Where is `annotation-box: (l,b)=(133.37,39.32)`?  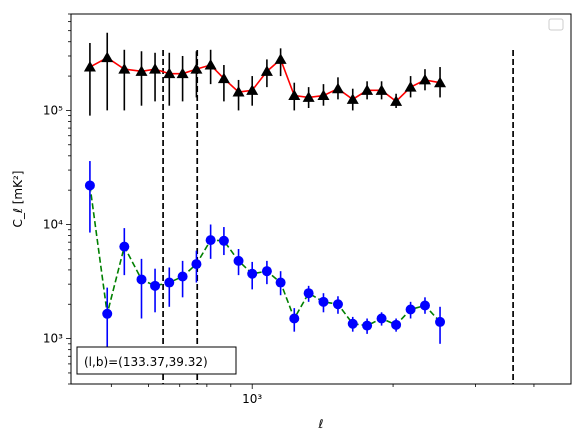 annotation-box: (l,b)=(133.37,39.32) is located at coordinates (156, 360).